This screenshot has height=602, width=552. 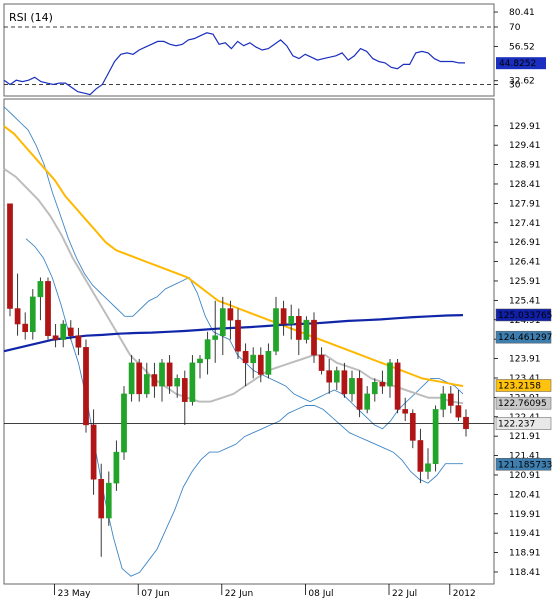 What do you see at coordinates (249, 55) in the screenshot?
I see `rsi-level-lines` at bounding box center [249, 55].